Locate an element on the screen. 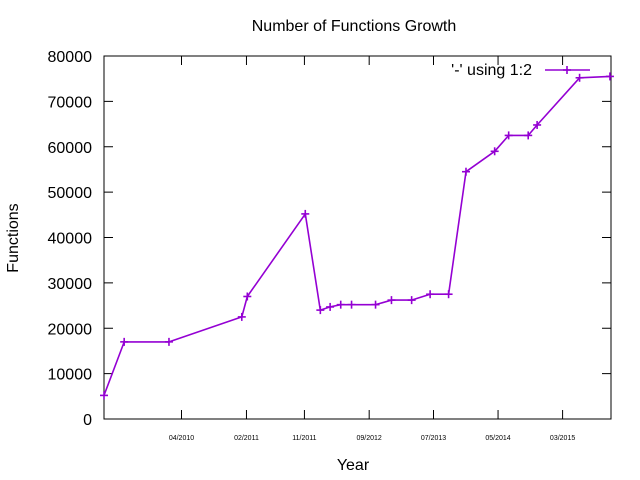 The image size is (640, 480). y-tick-label: 80000 is located at coordinates (70, 57).